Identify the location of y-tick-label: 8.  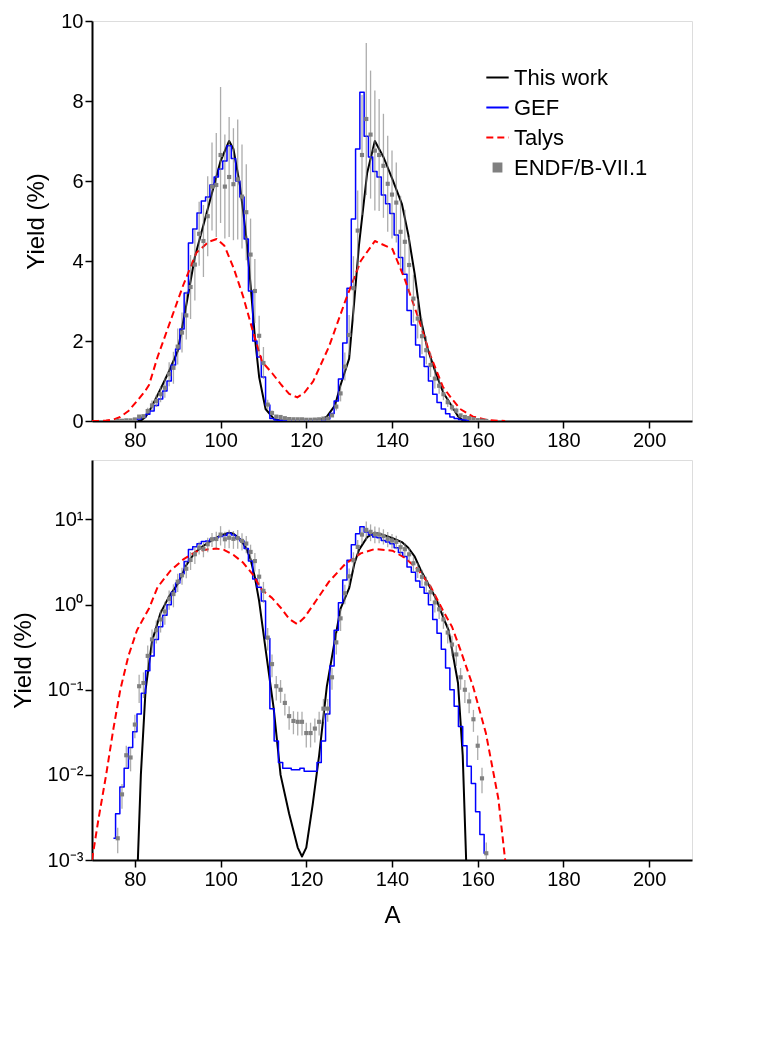
(78, 100).